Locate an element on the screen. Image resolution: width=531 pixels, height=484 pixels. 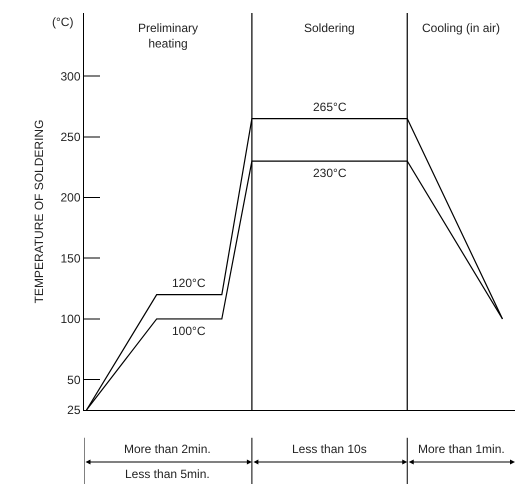
y-axis-title: TEMPERATURE OF SOLDERING is located at coordinates (39, 212).